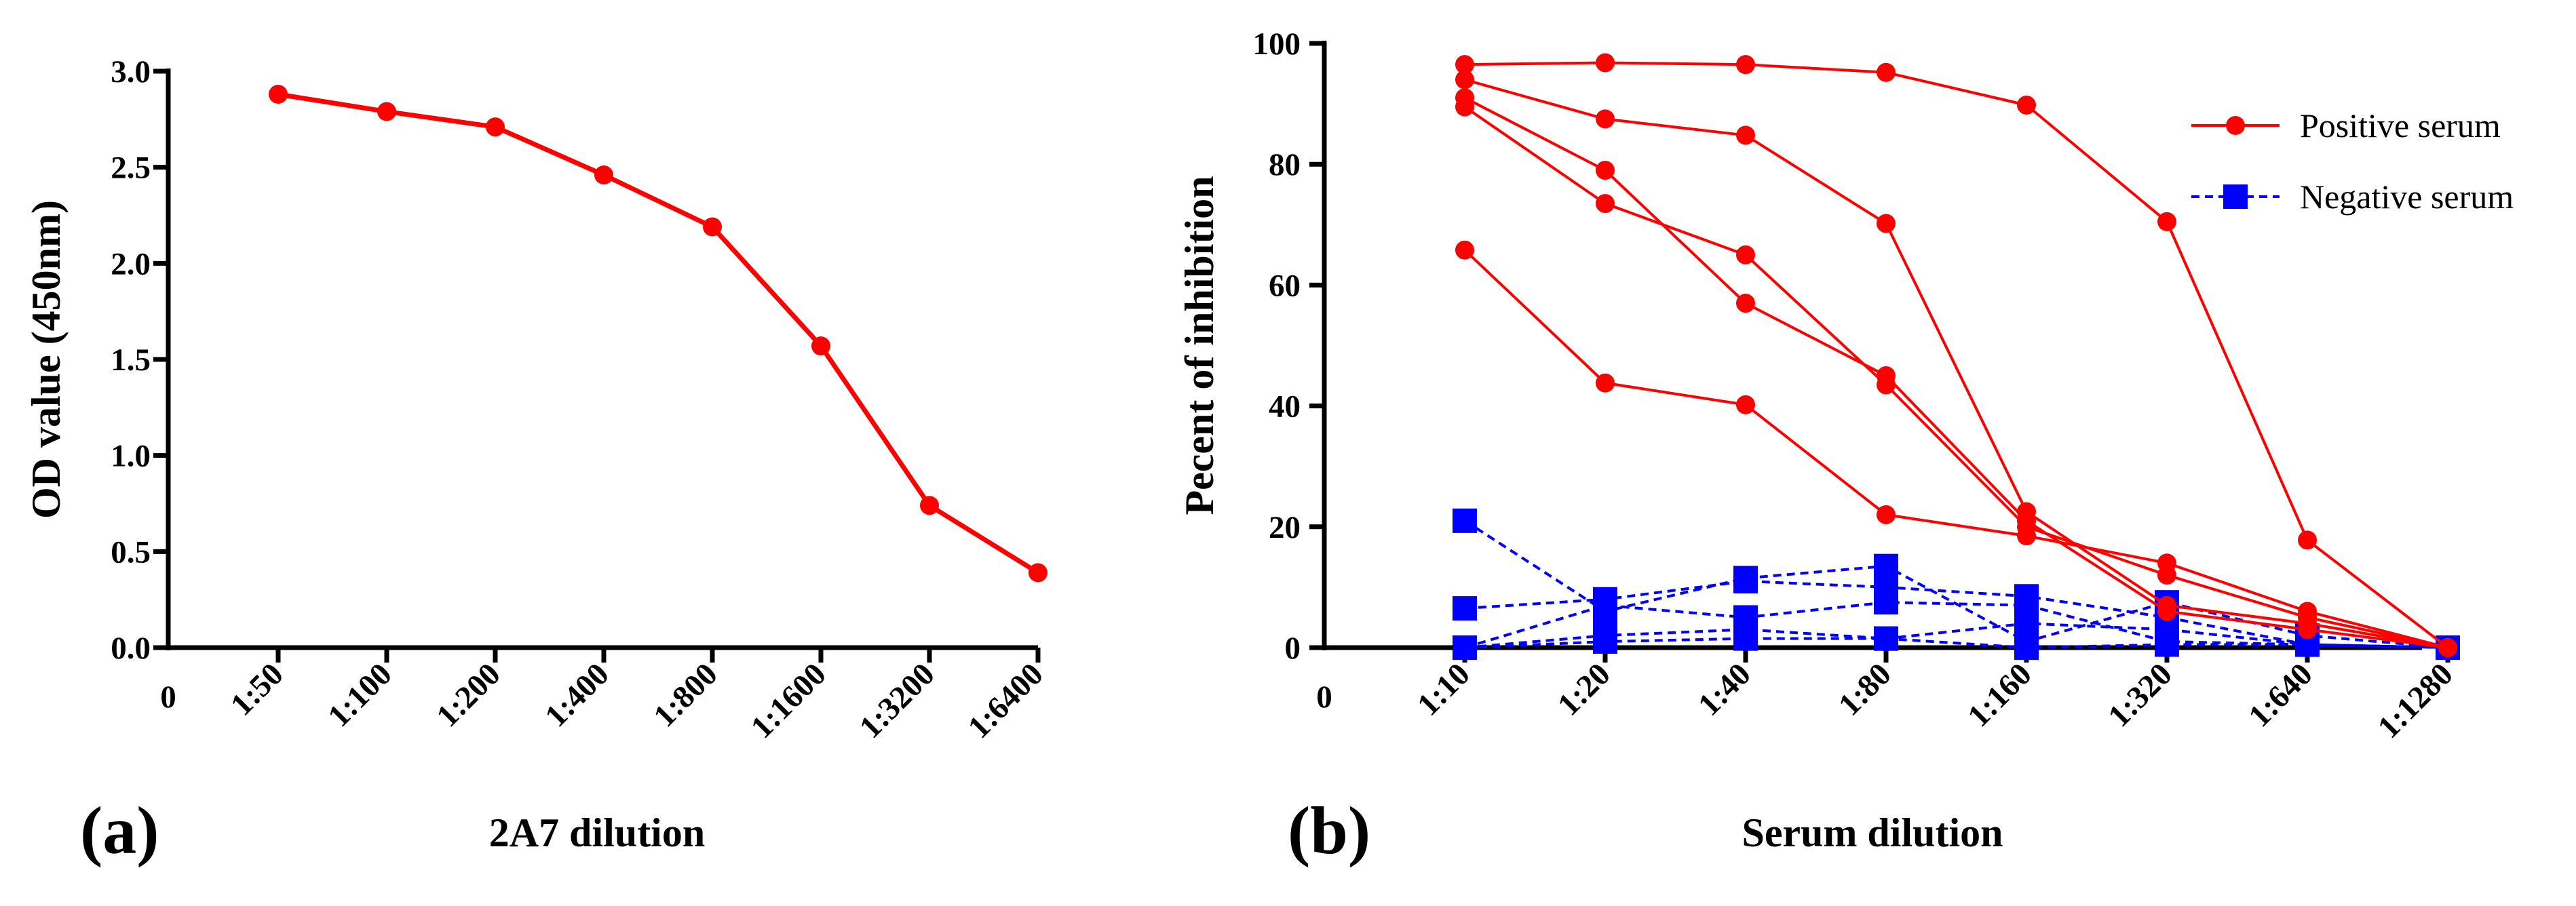  What do you see at coordinates (131, 648) in the screenshot?
I see `y-tick-label: 0.0` at bounding box center [131, 648].